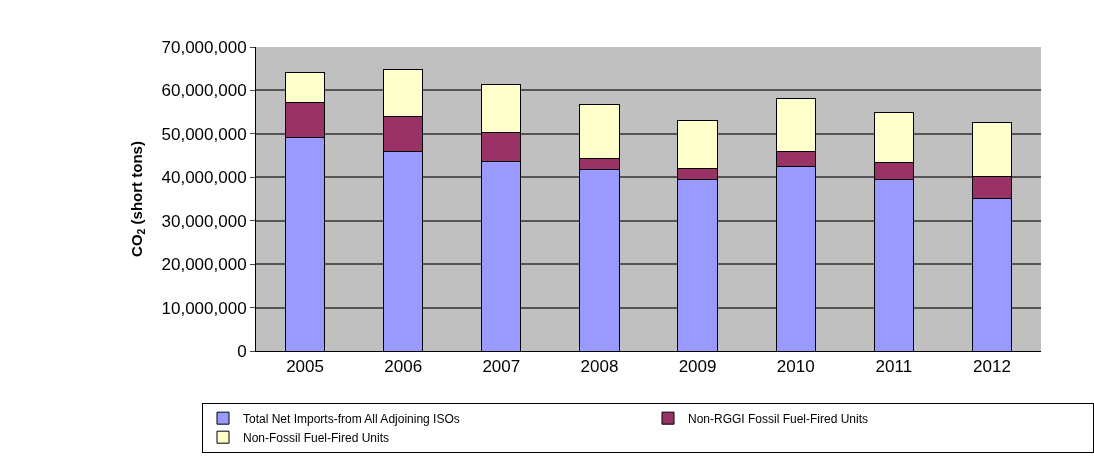 This screenshot has width=1094, height=469. Describe the element at coordinates (204, 265) in the screenshot. I see `y-tick-label: 20,000,000` at that location.